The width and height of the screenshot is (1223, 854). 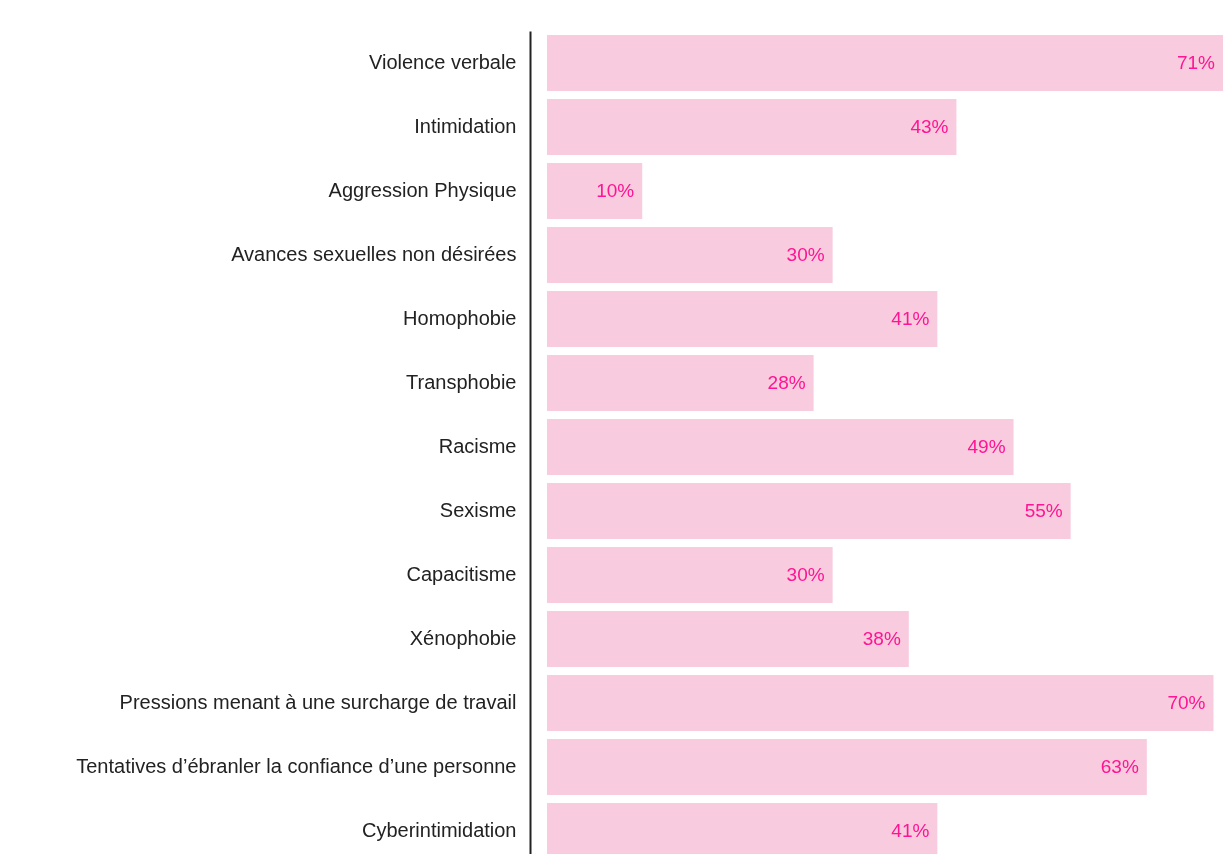 I want to click on y-tick-label: Aggression Physique, so click(x=422, y=190).